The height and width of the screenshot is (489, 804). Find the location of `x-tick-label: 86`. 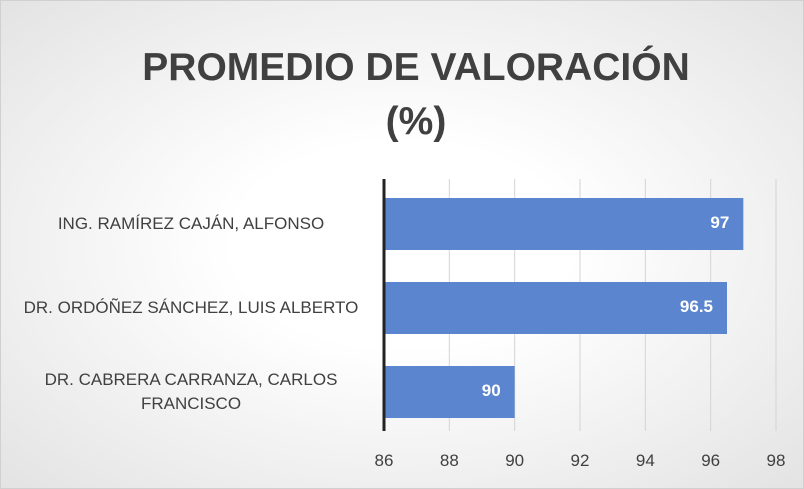

x-tick-label: 86 is located at coordinates (384, 460).